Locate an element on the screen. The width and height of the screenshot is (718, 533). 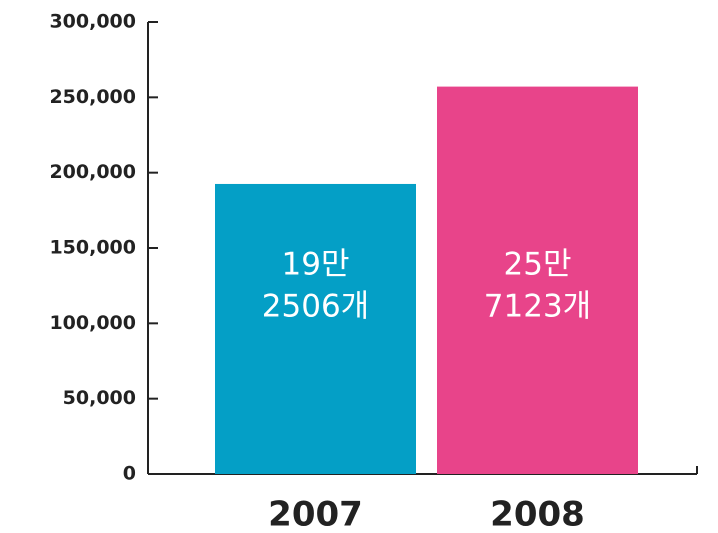
y-tick-label: 150,000 is located at coordinates (92, 248).